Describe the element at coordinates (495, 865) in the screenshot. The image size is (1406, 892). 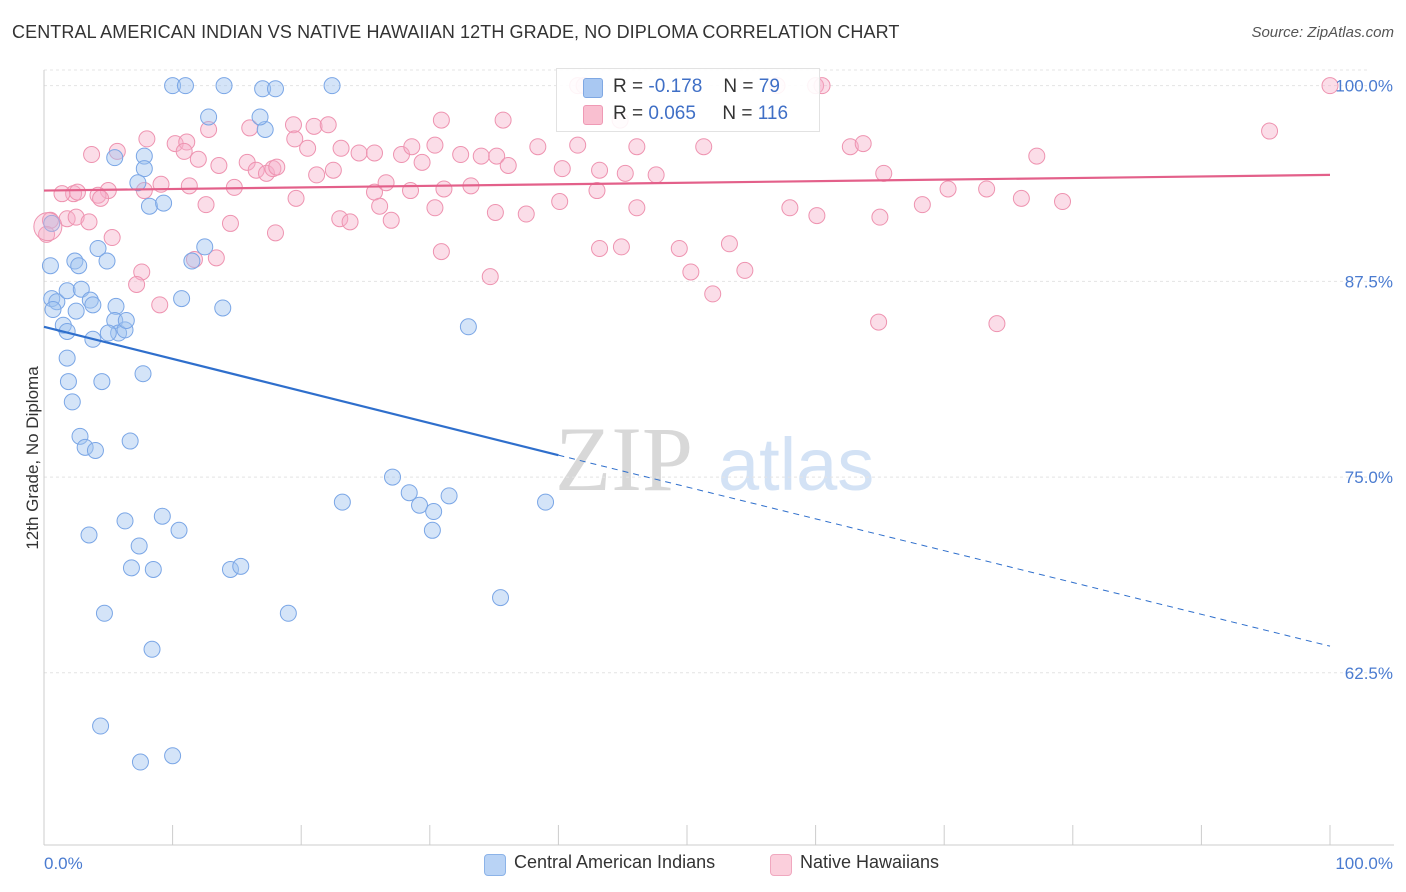
I see `series-swatch-blue` at that location.